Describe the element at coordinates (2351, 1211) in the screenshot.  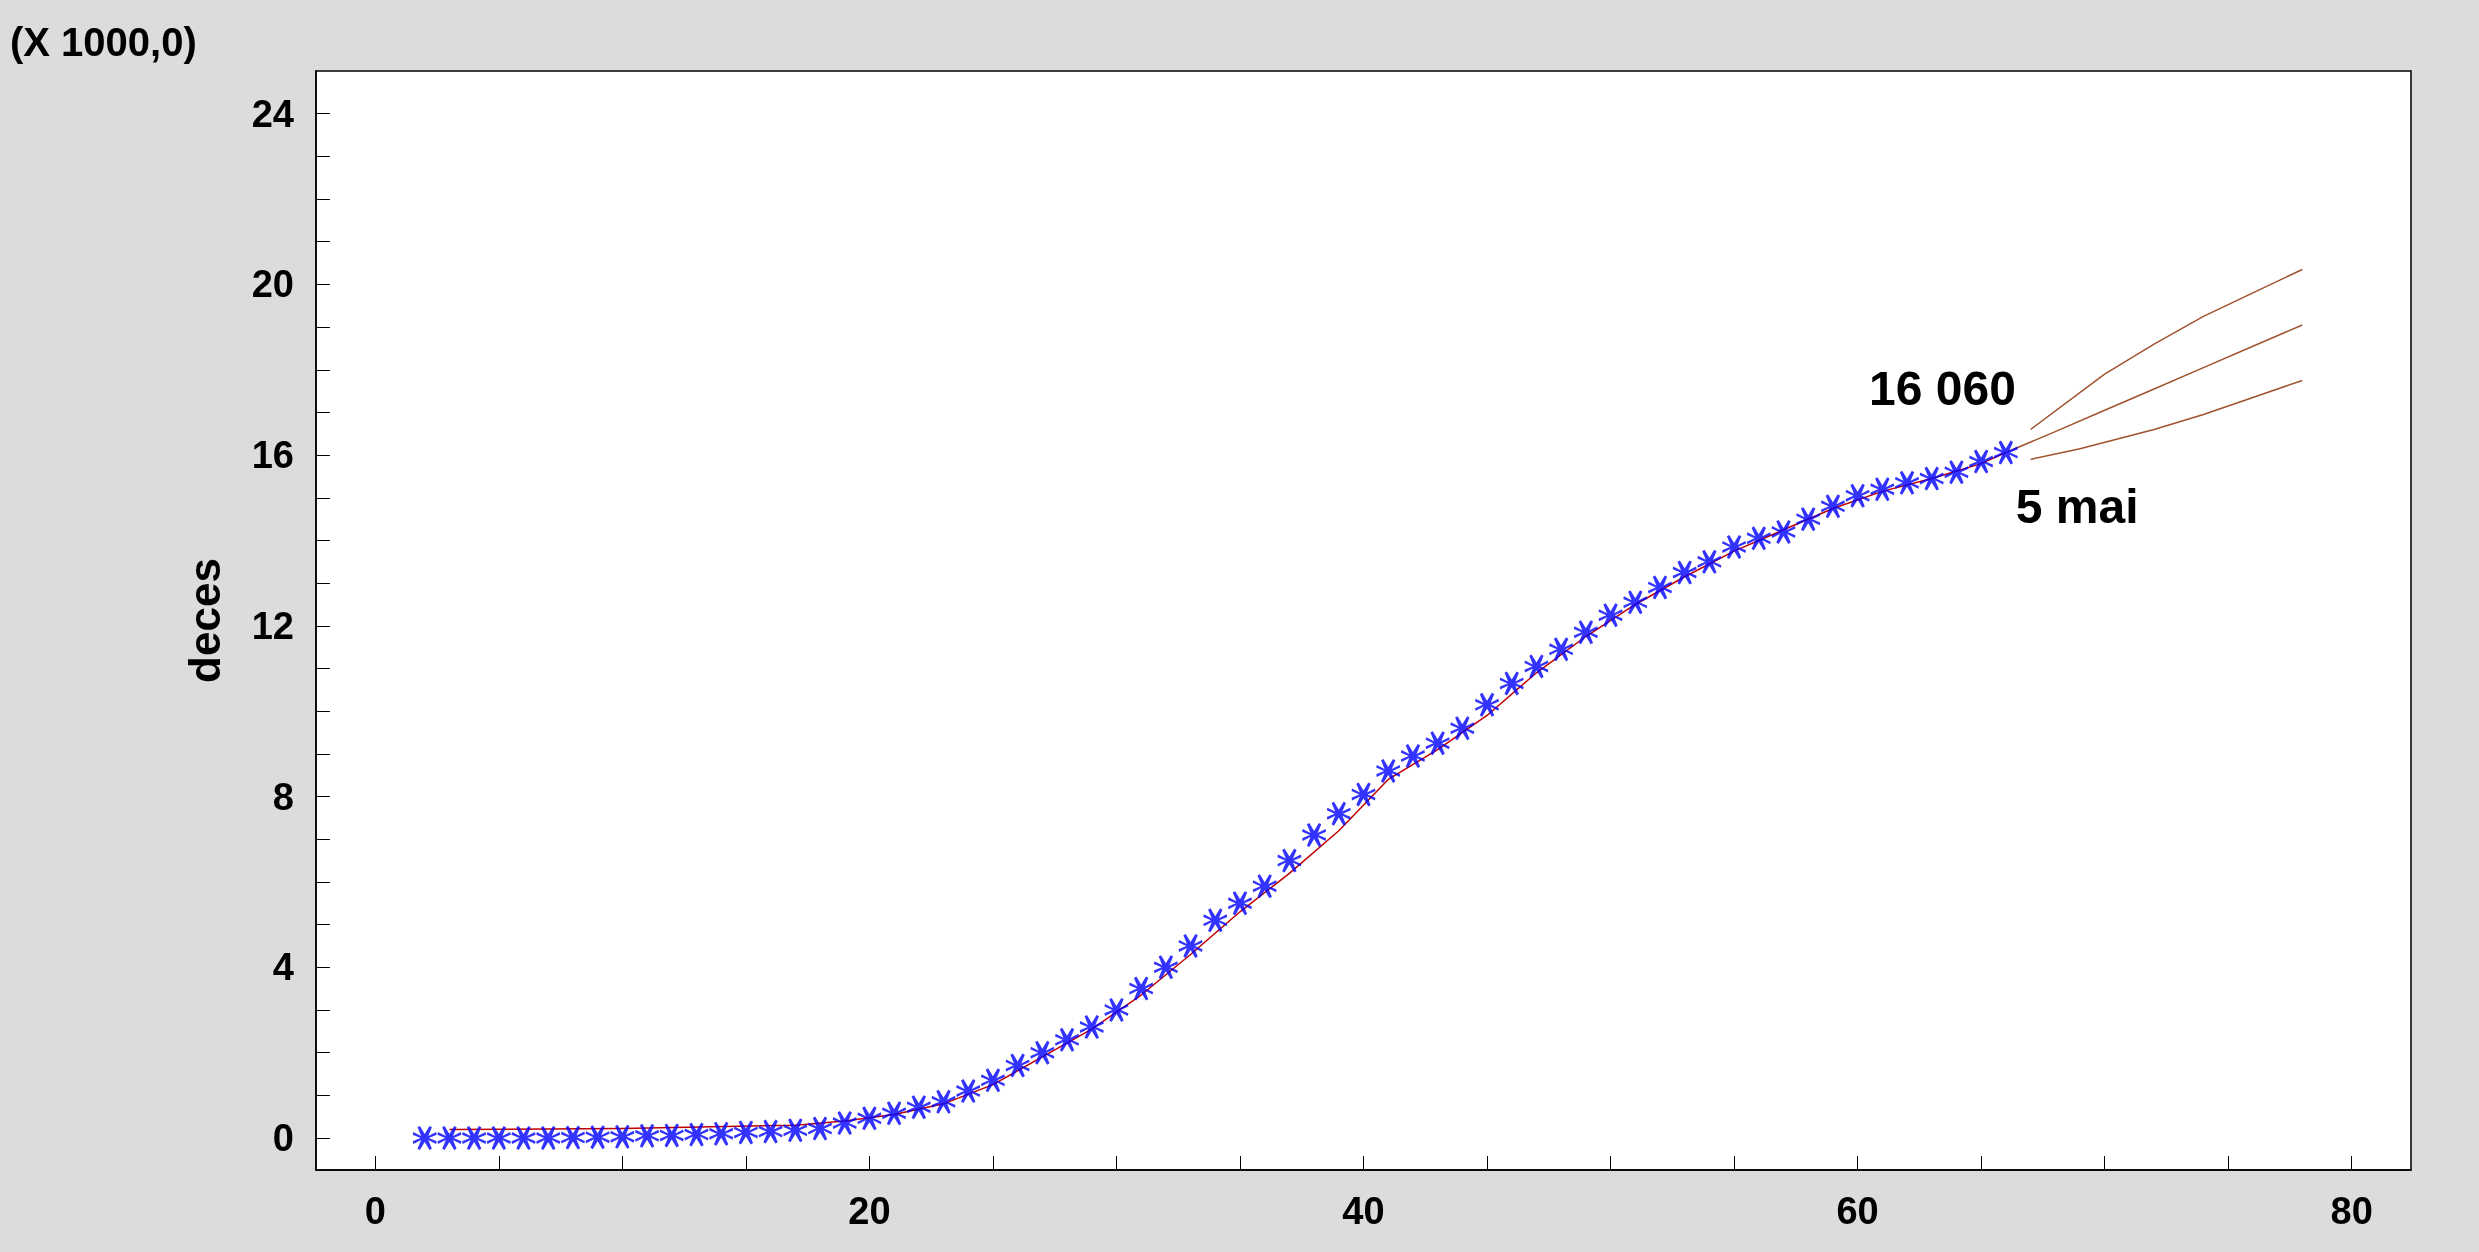
I see `x-tick-label: 80` at that location.